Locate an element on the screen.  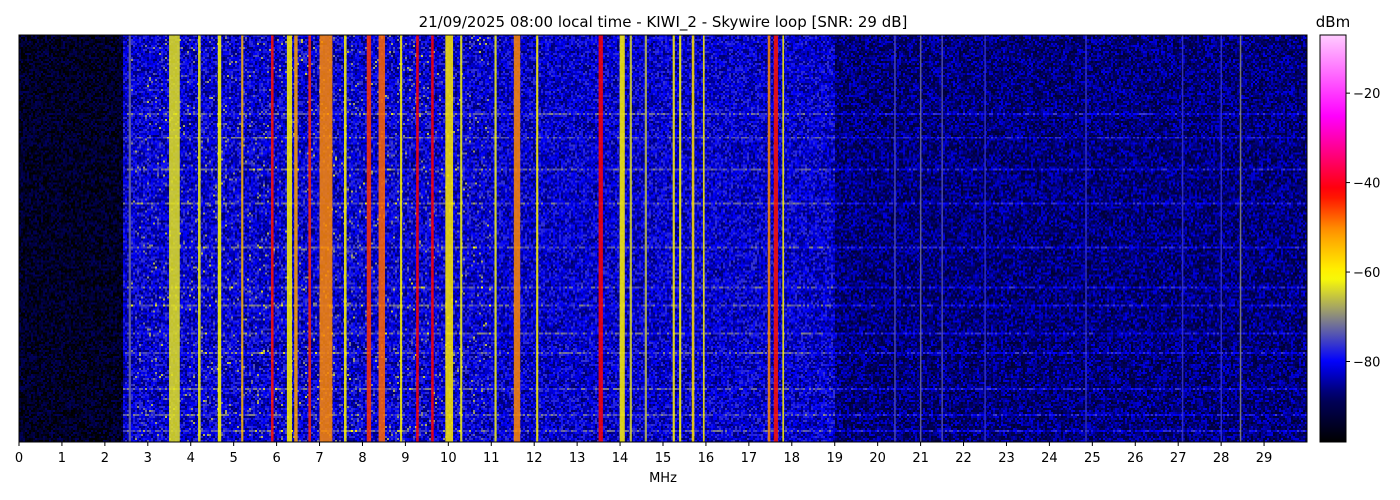
signal-band-6.3mhz is located at coordinates (289, 238).